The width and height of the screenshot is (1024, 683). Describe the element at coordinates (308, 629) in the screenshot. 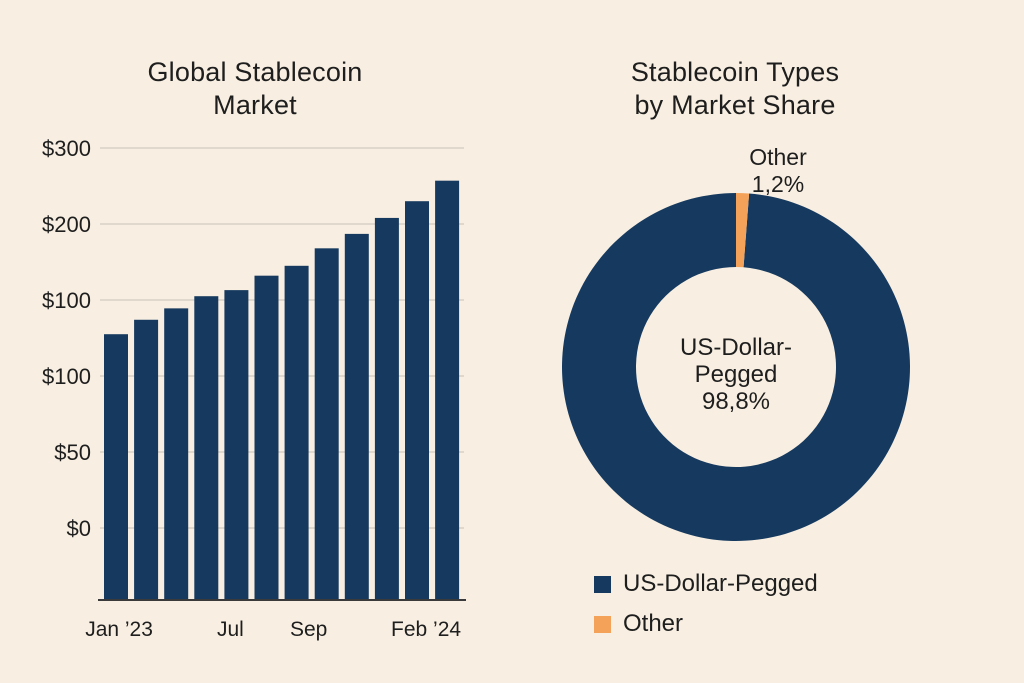

I see `x-tick-label: Sep` at that location.